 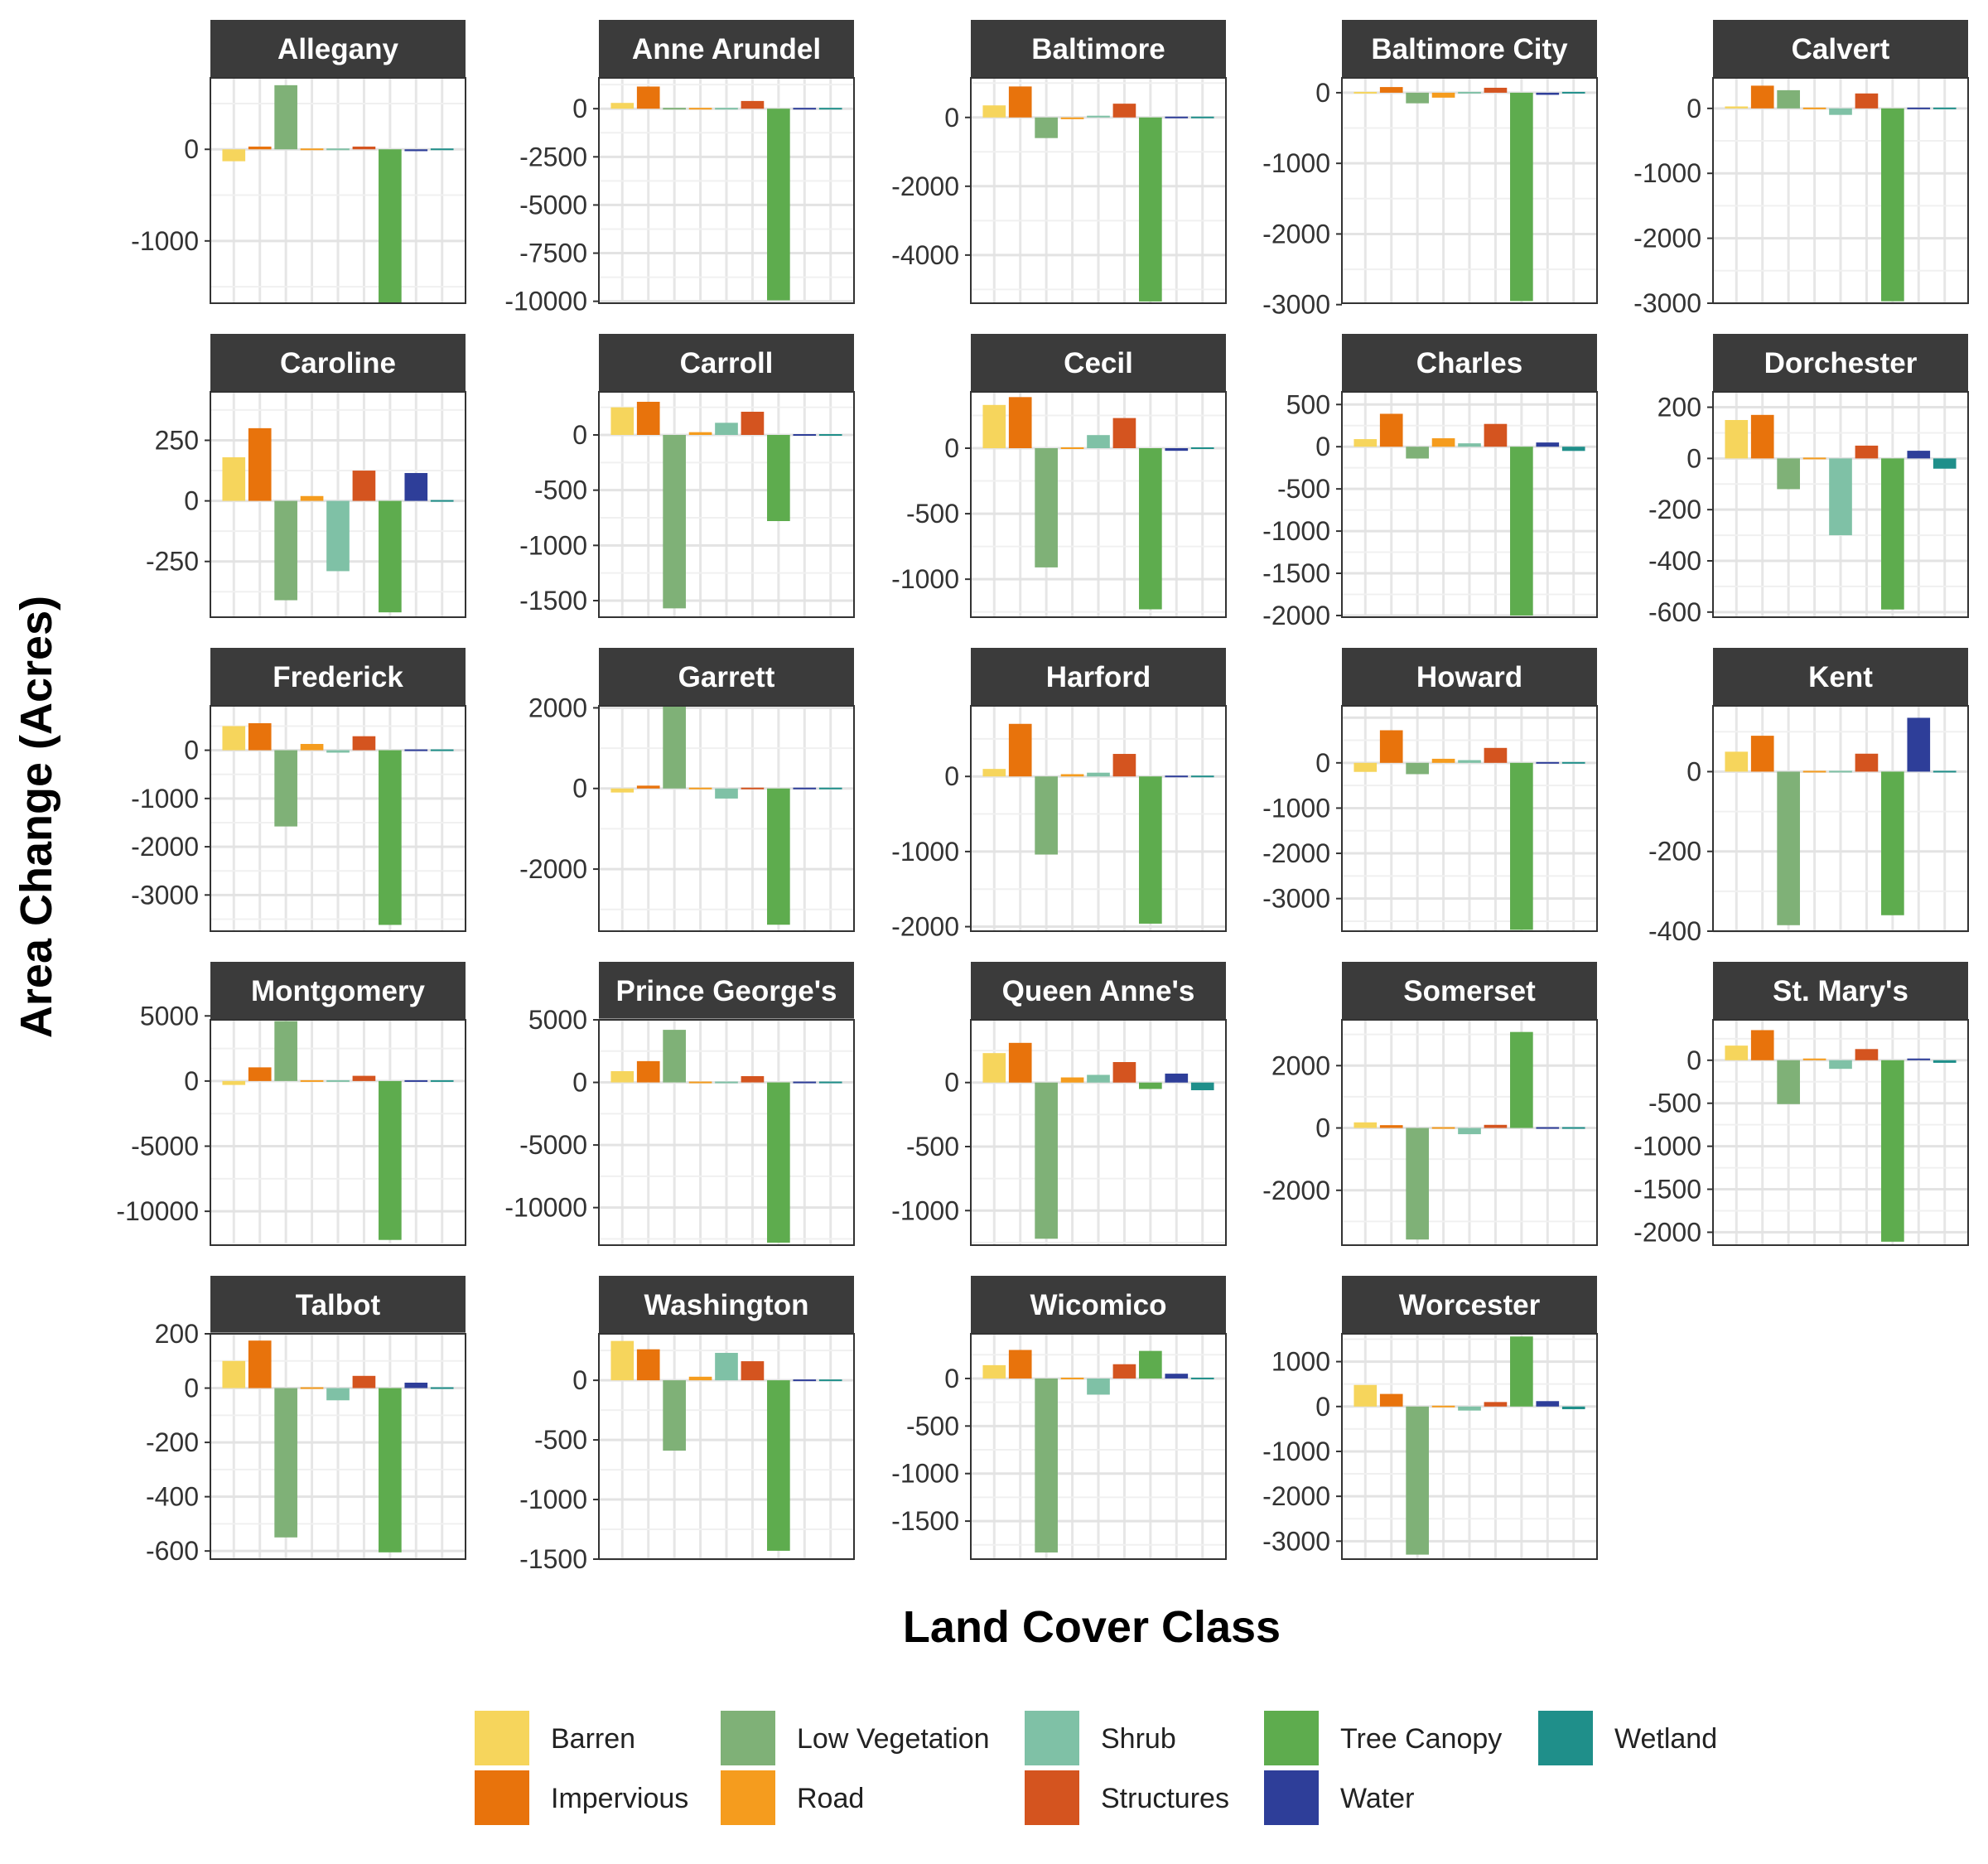 I want to click on bar-talbot-water, so click(x=416, y=1385).